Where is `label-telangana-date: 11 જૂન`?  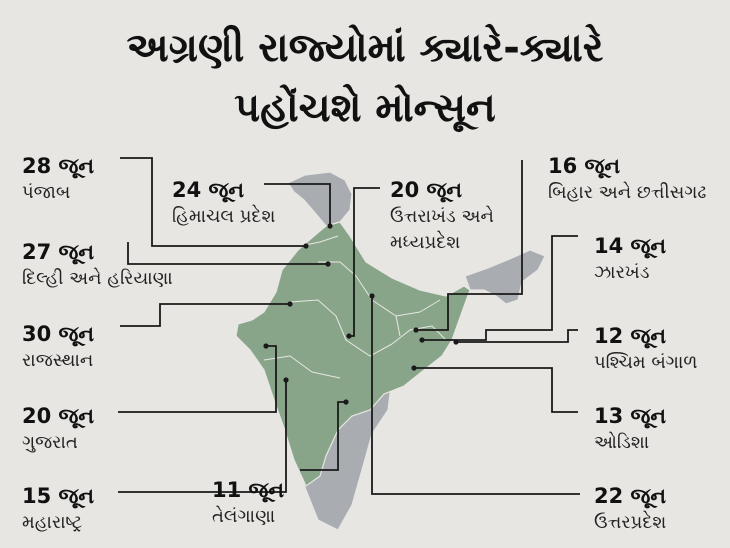 label-telangana-date: 11 જૂન is located at coordinates (248, 490).